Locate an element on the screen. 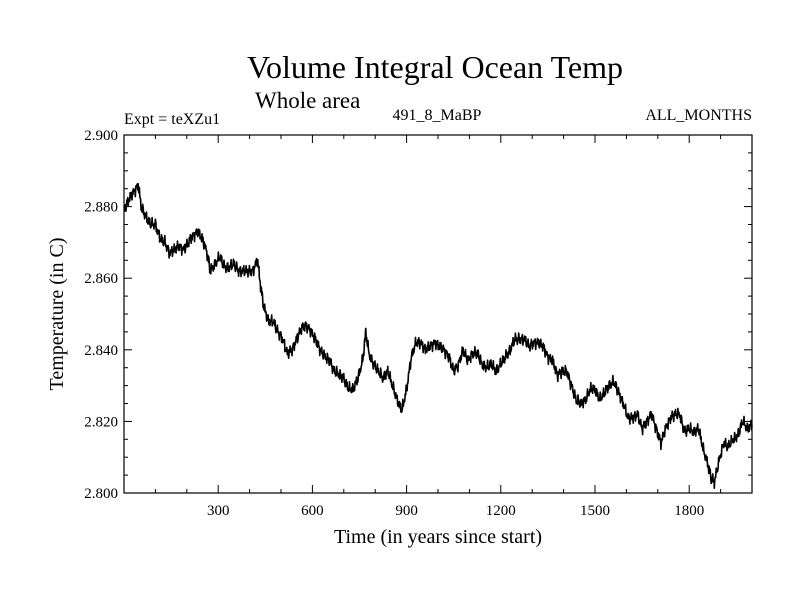 This screenshot has width=800, height=600. chart-title: Volume Integral Ocean Temp is located at coordinates (435, 67).